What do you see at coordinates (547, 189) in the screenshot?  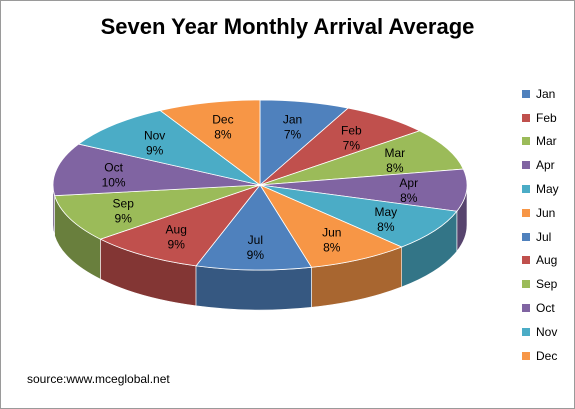 I see `legend-label: May` at bounding box center [547, 189].